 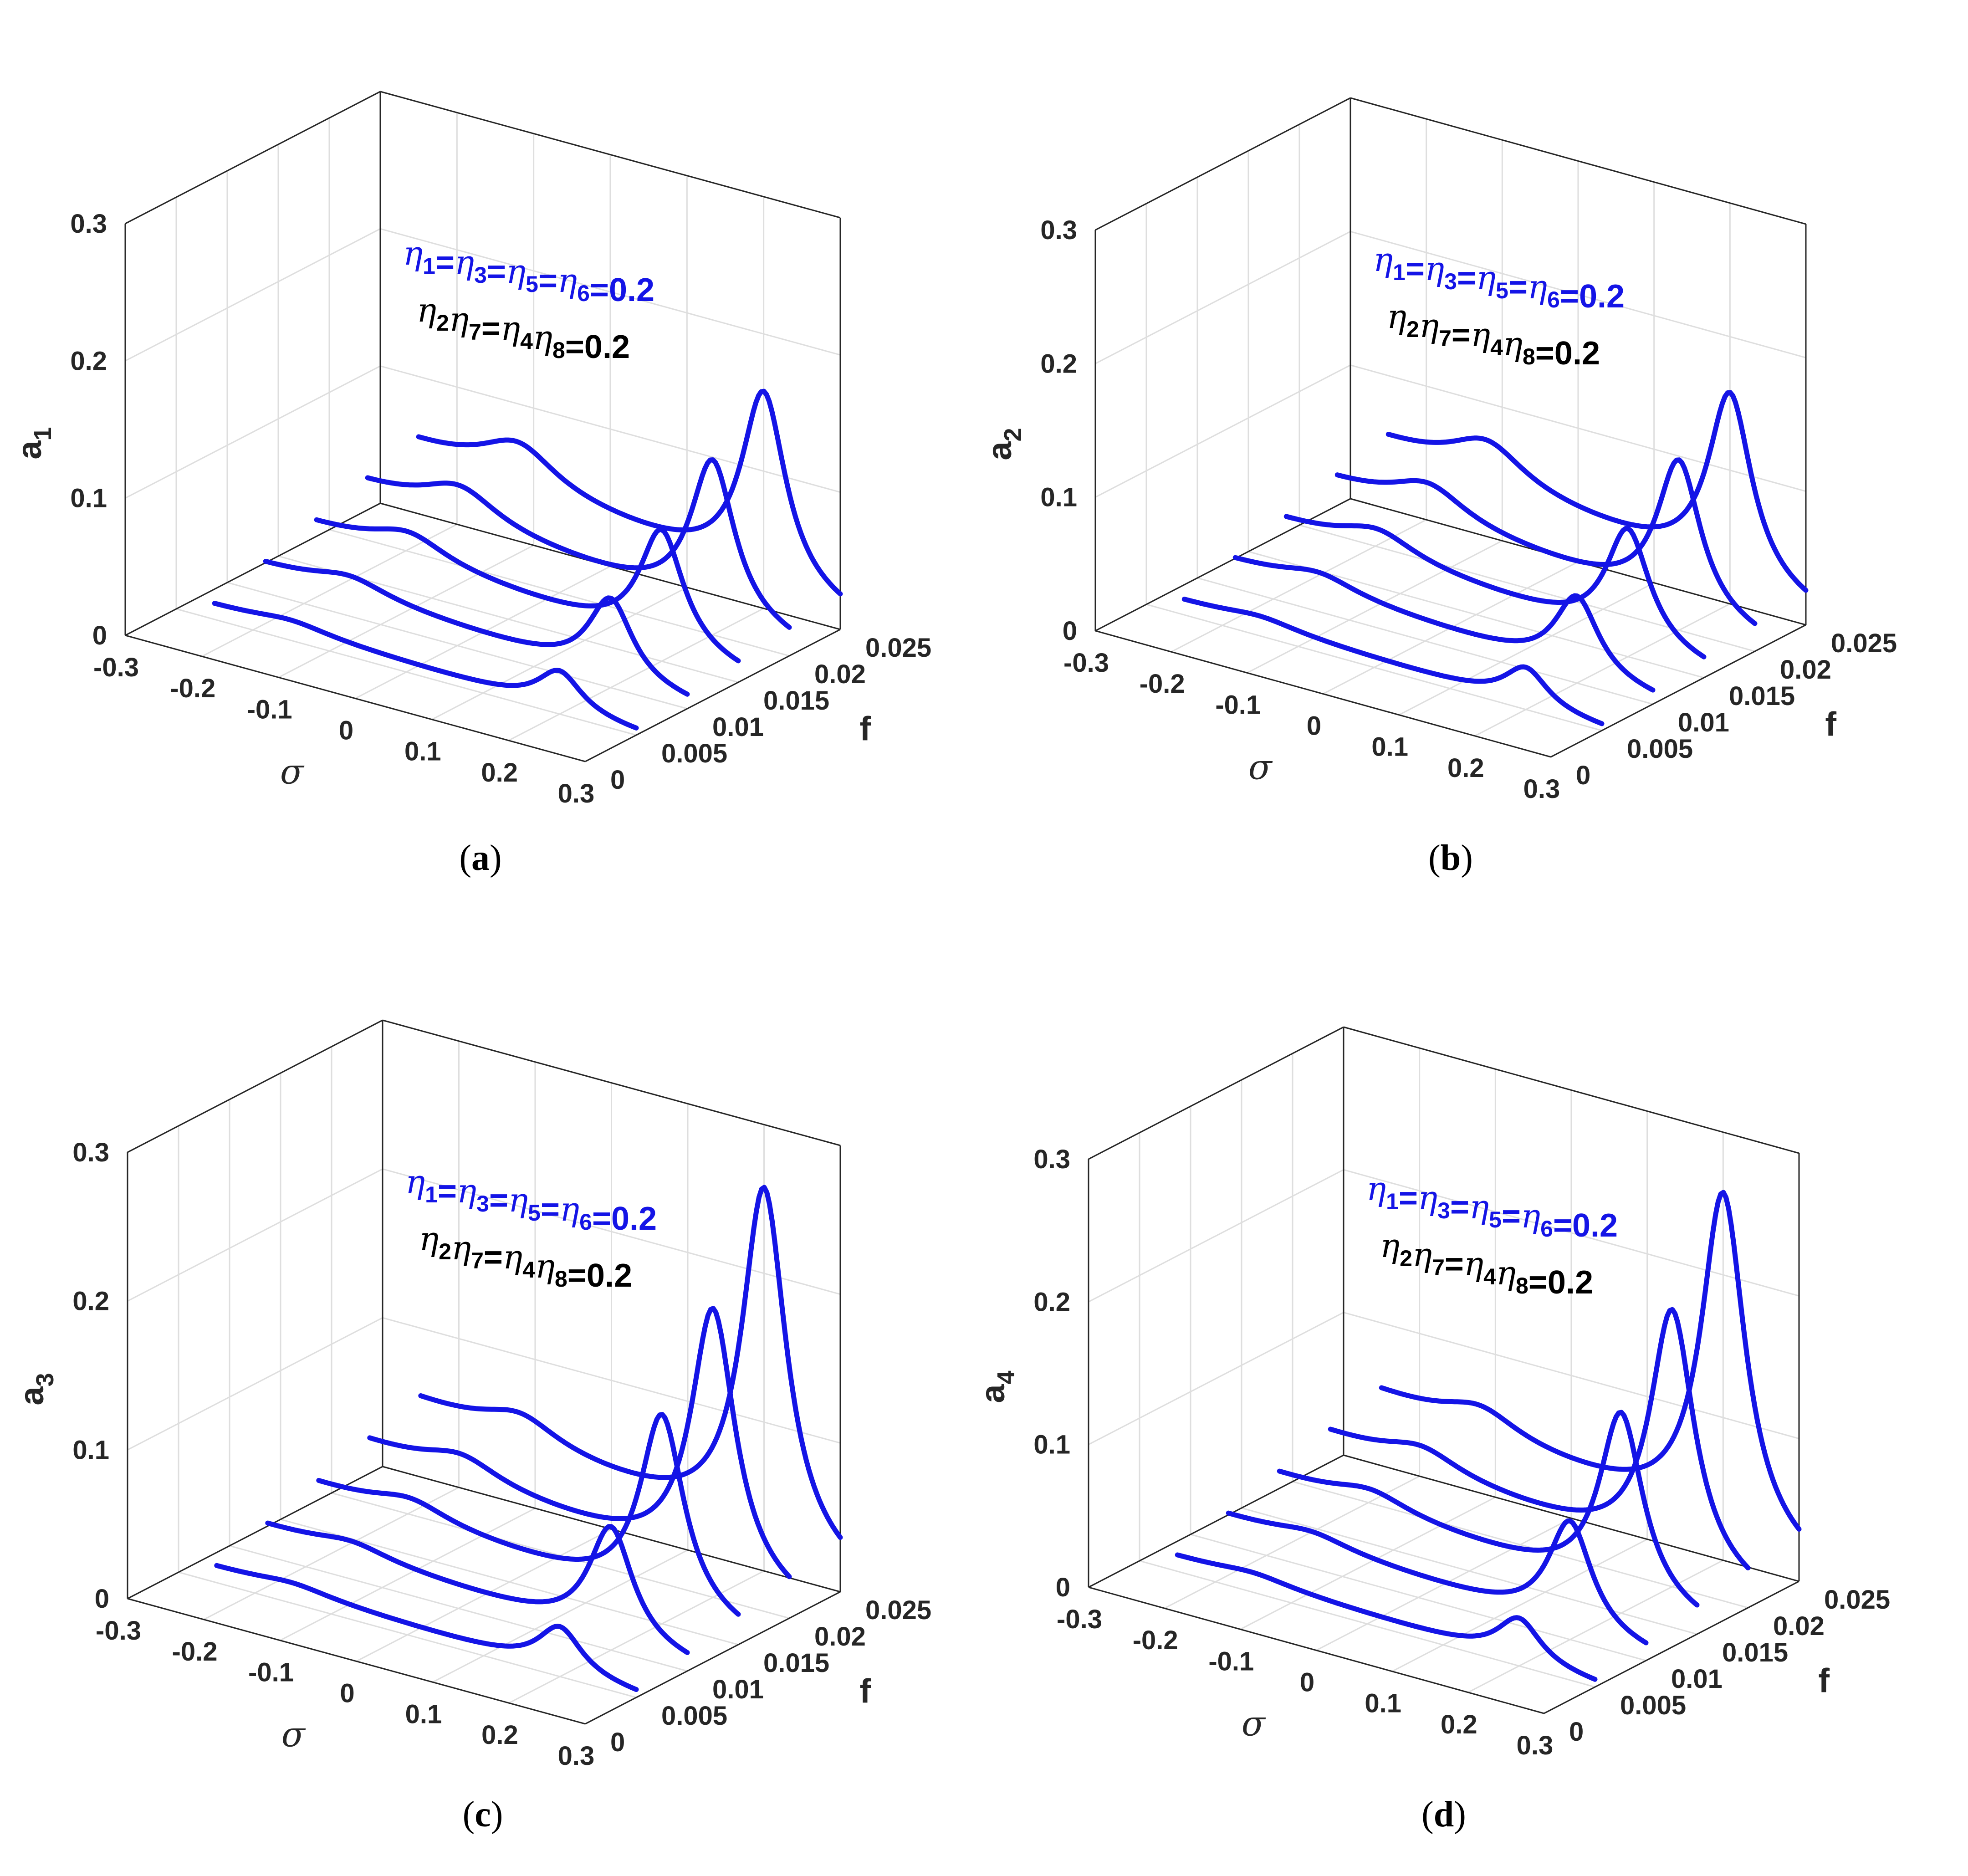 What do you see at coordinates (483, 1814) in the screenshot?
I see `panel-caption: (c)` at bounding box center [483, 1814].